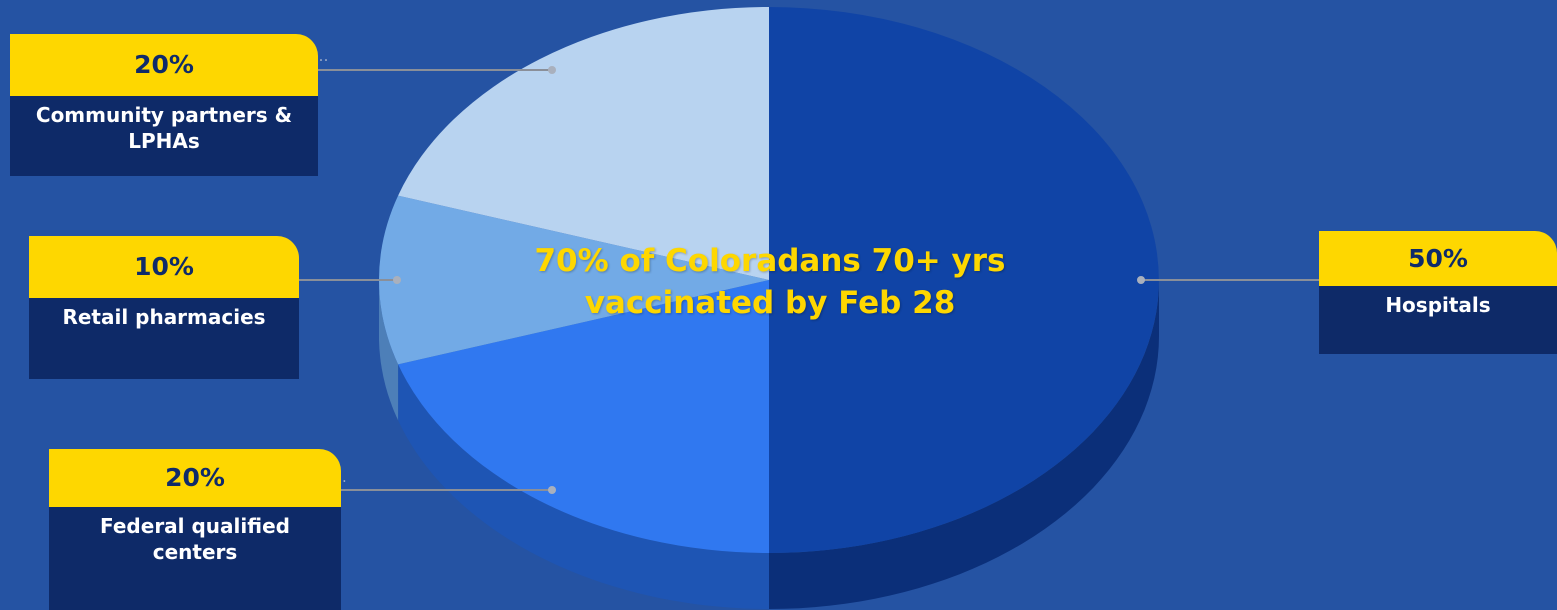 This screenshot has height=610, width=1557. Describe the element at coordinates (583, 486) in the screenshot. I see `pie-side-federal-qualified-centers` at that location.